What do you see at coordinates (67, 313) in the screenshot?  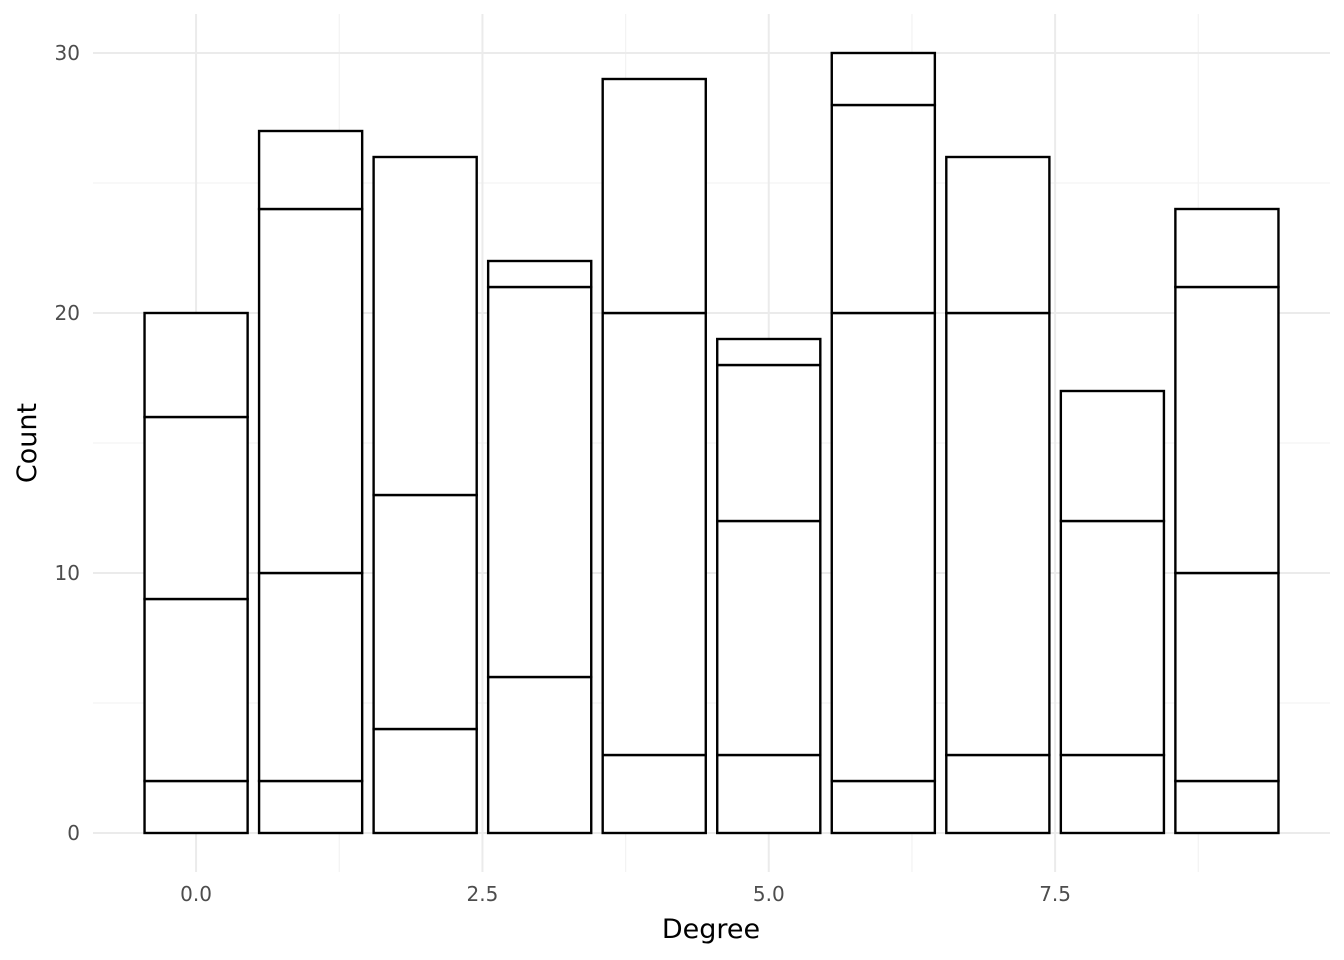 I see `y-tick-label: 20` at bounding box center [67, 313].